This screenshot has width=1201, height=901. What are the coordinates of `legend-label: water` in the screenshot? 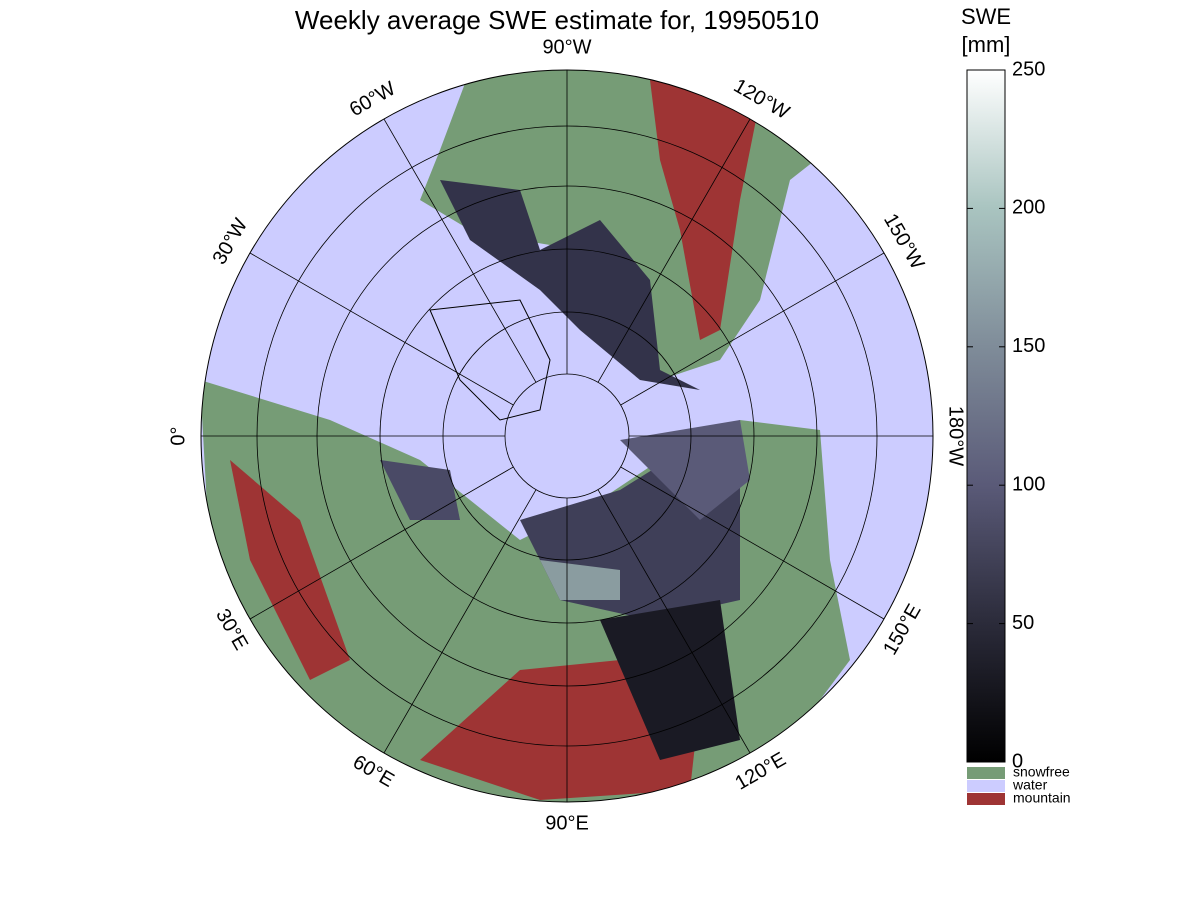 It's located at (1030, 785).